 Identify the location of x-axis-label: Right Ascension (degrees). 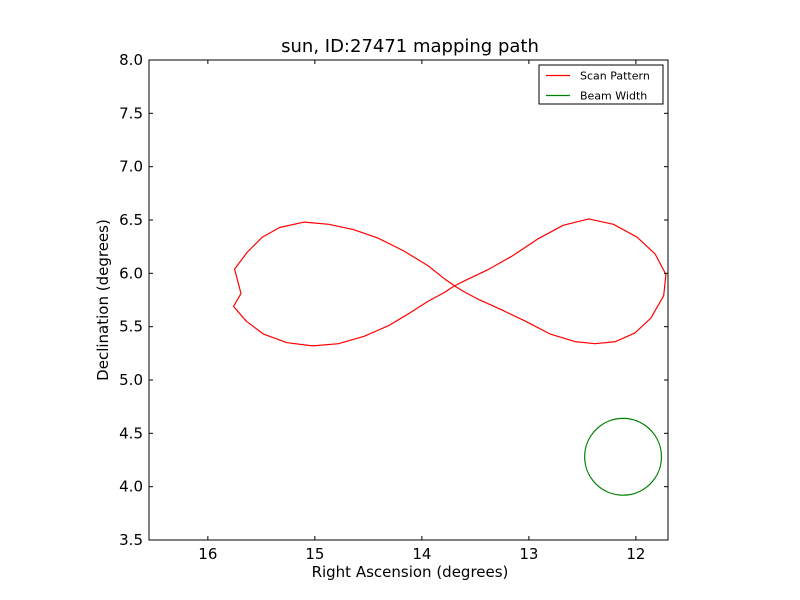
(410, 572).